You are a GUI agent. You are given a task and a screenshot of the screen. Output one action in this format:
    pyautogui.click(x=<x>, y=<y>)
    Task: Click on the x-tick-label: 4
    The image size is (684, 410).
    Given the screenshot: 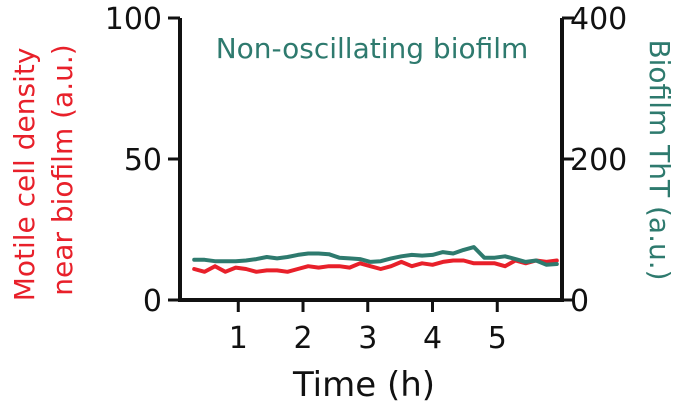 What is the action you would take?
    pyautogui.click(x=432, y=338)
    